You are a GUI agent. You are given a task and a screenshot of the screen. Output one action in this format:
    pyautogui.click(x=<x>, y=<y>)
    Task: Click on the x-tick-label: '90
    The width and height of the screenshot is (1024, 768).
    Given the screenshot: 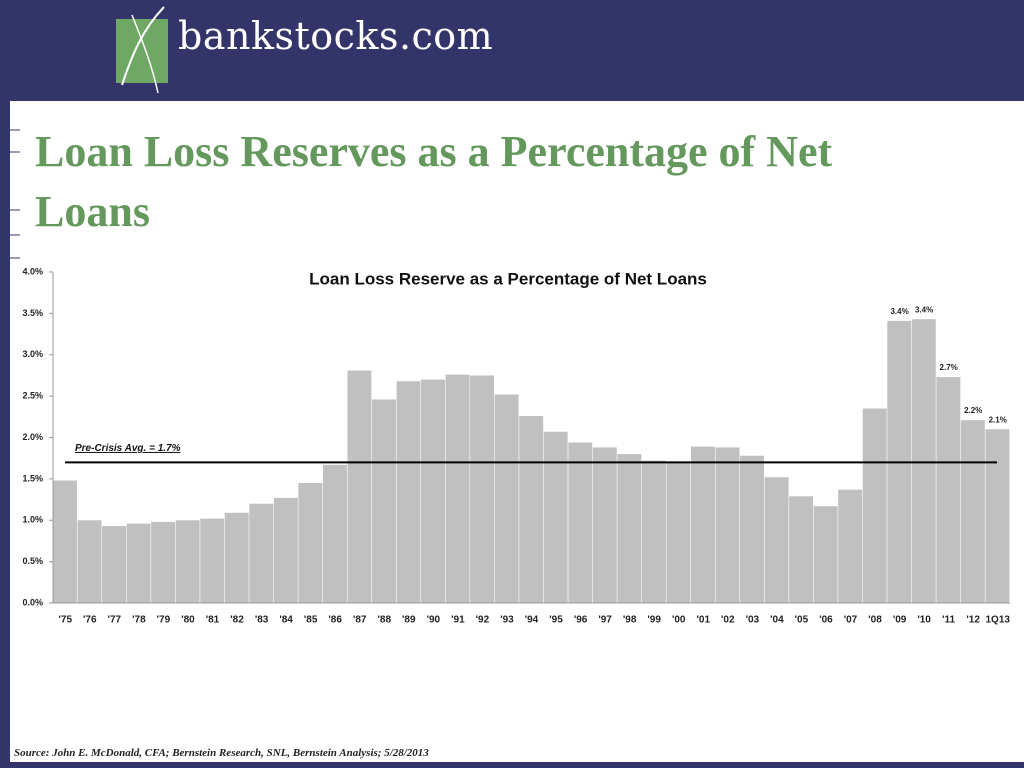 What is the action you would take?
    pyautogui.click(x=434, y=620)
    